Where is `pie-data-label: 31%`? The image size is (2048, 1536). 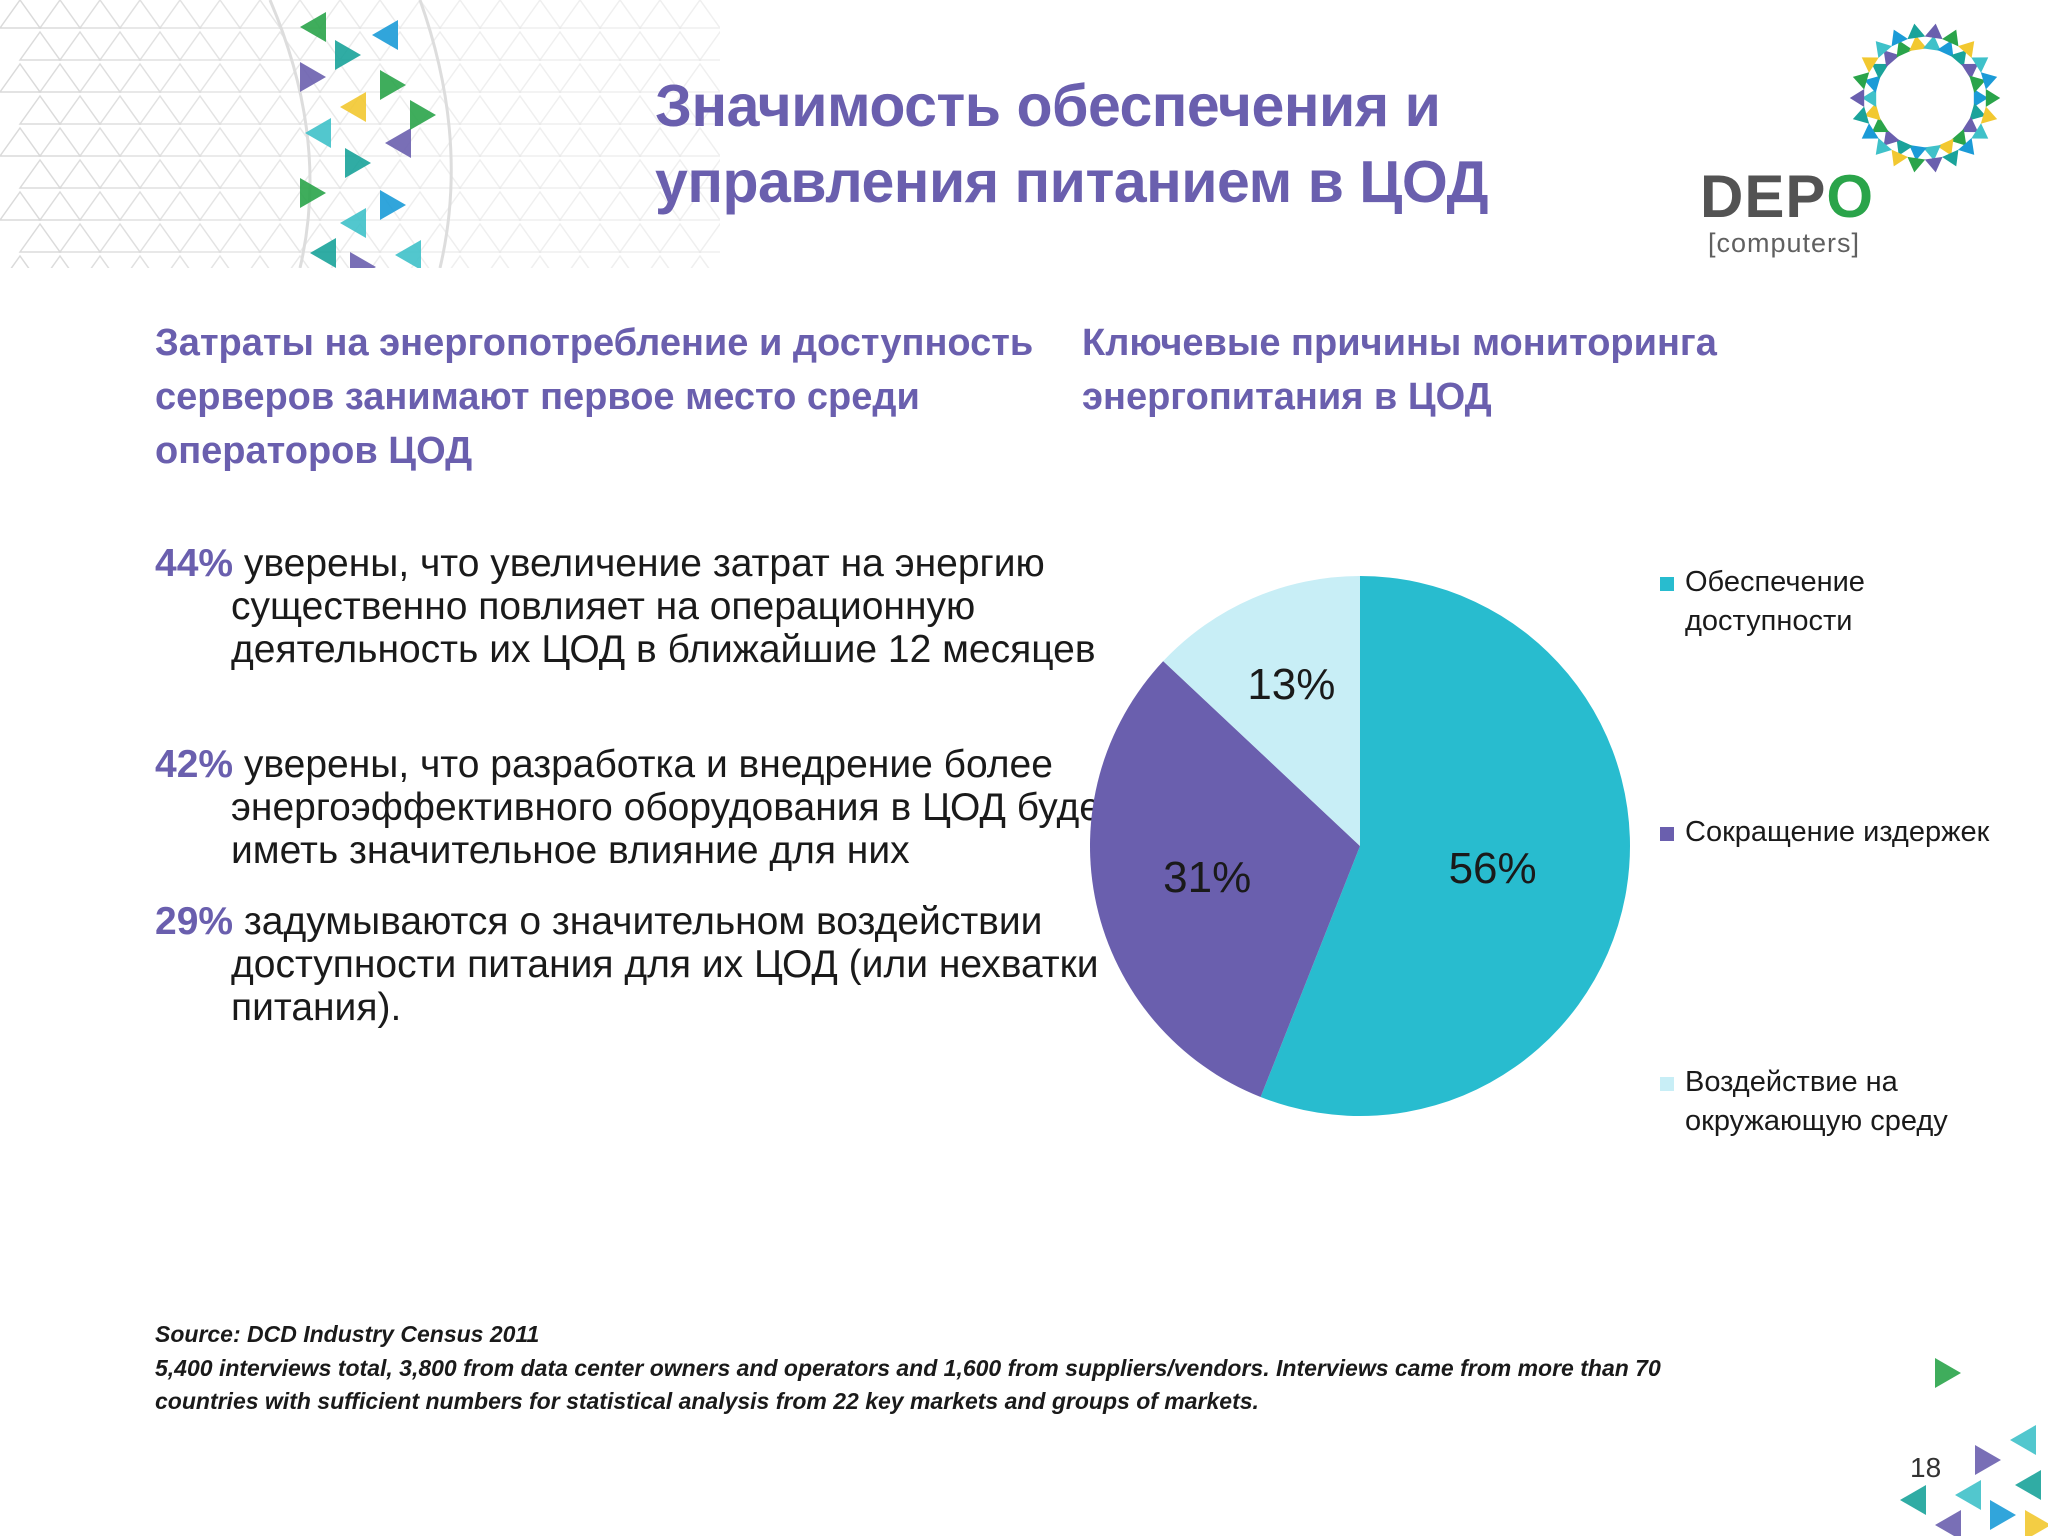
pie-data-label: 31% is located at coordinates (1207, 877).